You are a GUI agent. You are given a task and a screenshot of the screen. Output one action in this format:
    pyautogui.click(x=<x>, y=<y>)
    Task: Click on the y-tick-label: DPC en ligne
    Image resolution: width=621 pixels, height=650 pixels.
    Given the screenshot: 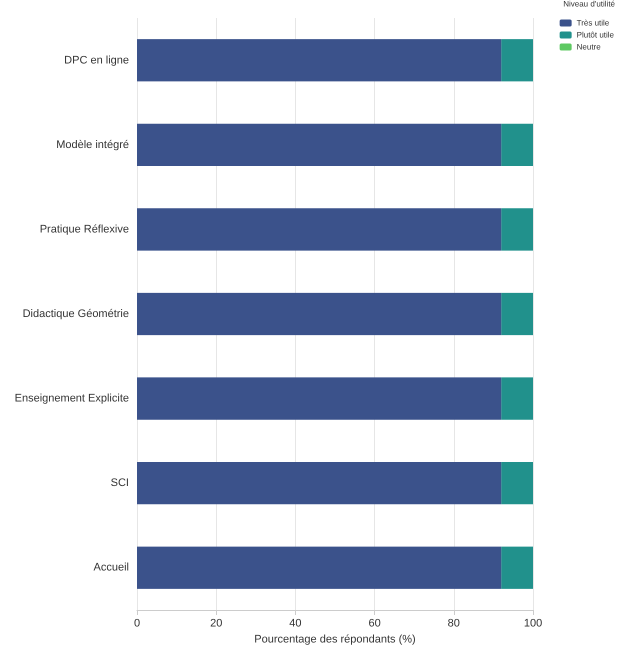 What is the action you would take?
    pyautogui.click(x=96, y=60)
    